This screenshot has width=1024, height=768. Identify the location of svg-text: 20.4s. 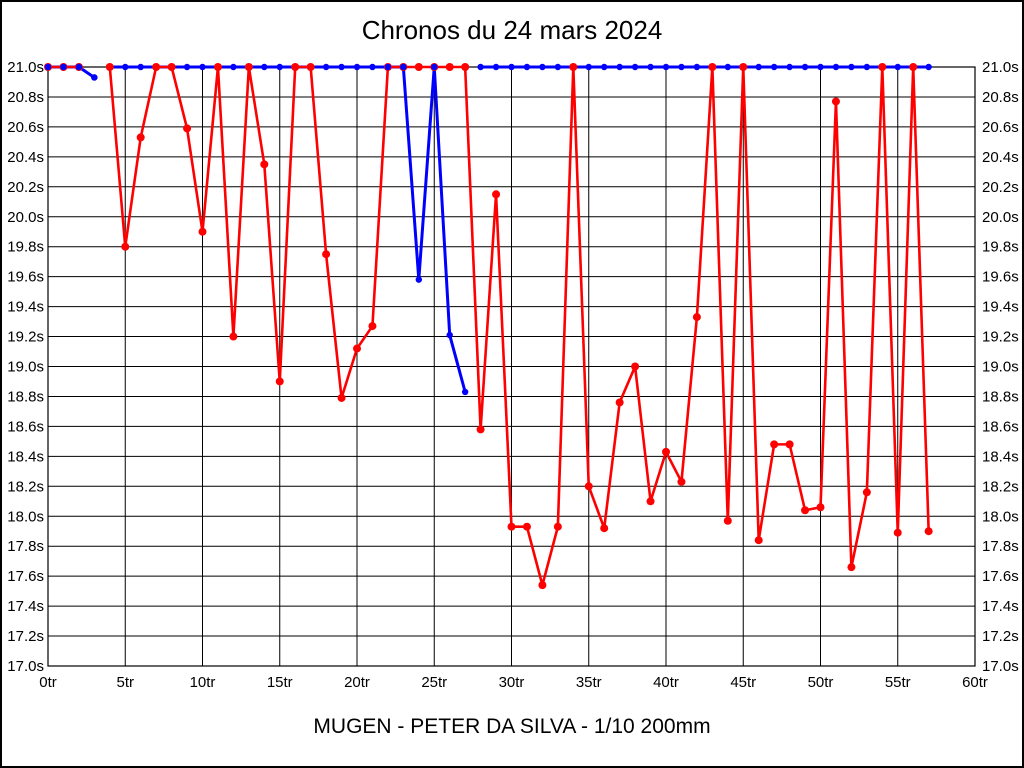
(25, 157).